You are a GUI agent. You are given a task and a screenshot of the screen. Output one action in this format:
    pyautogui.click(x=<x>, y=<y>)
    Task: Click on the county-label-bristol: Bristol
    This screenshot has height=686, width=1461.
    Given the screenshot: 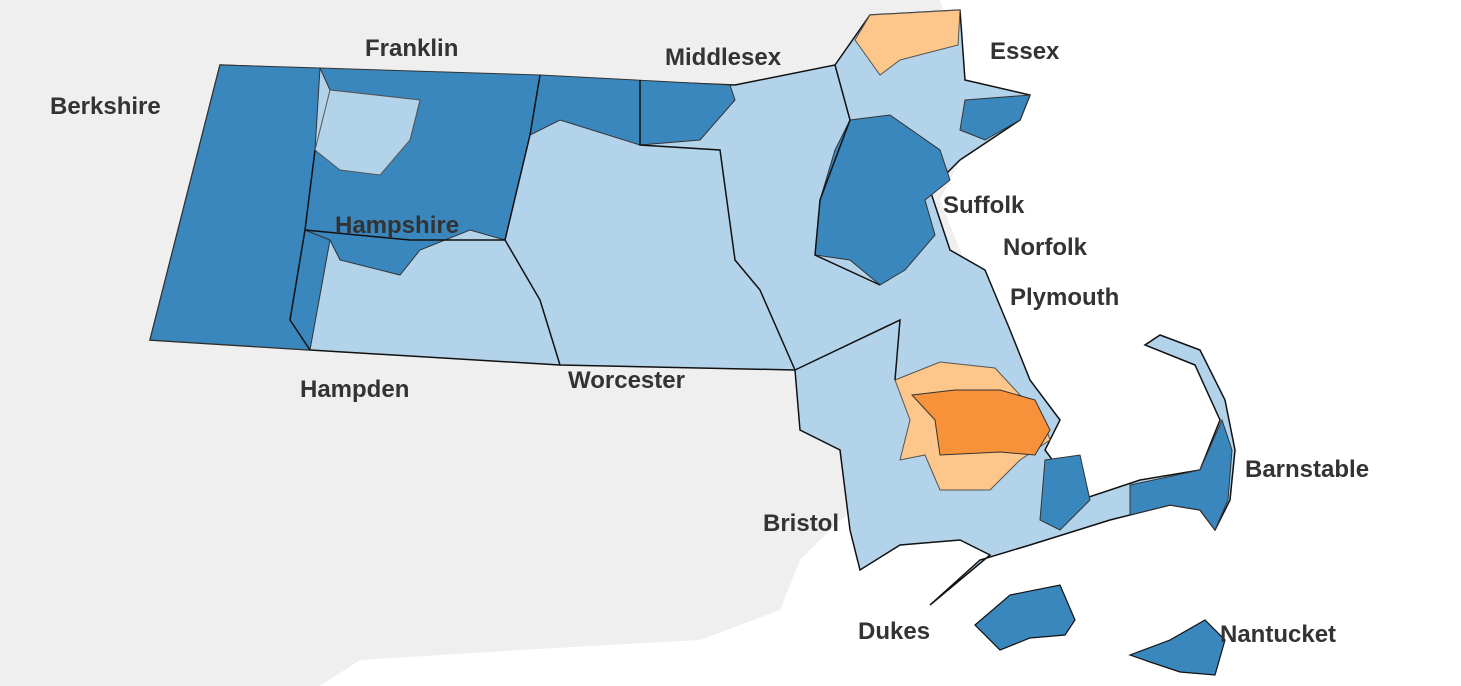 What is the action you would take?
    pyautogui.click(x=801, y=523)
    